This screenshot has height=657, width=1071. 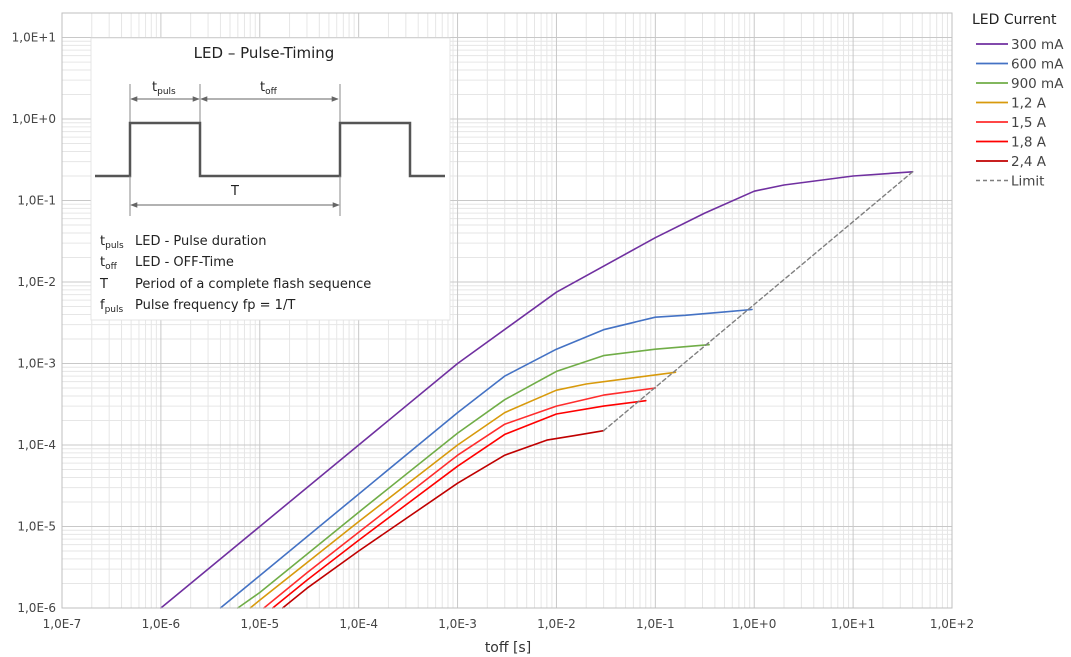 I want to click on x-tick-label: 1,0E+1, so click(x=853, y=624).